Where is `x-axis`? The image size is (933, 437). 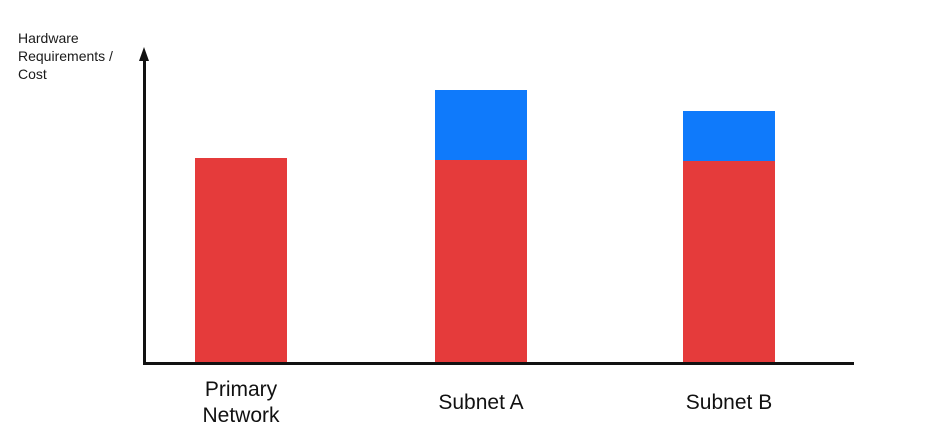
x-axis is located at coordinates (498, 363).